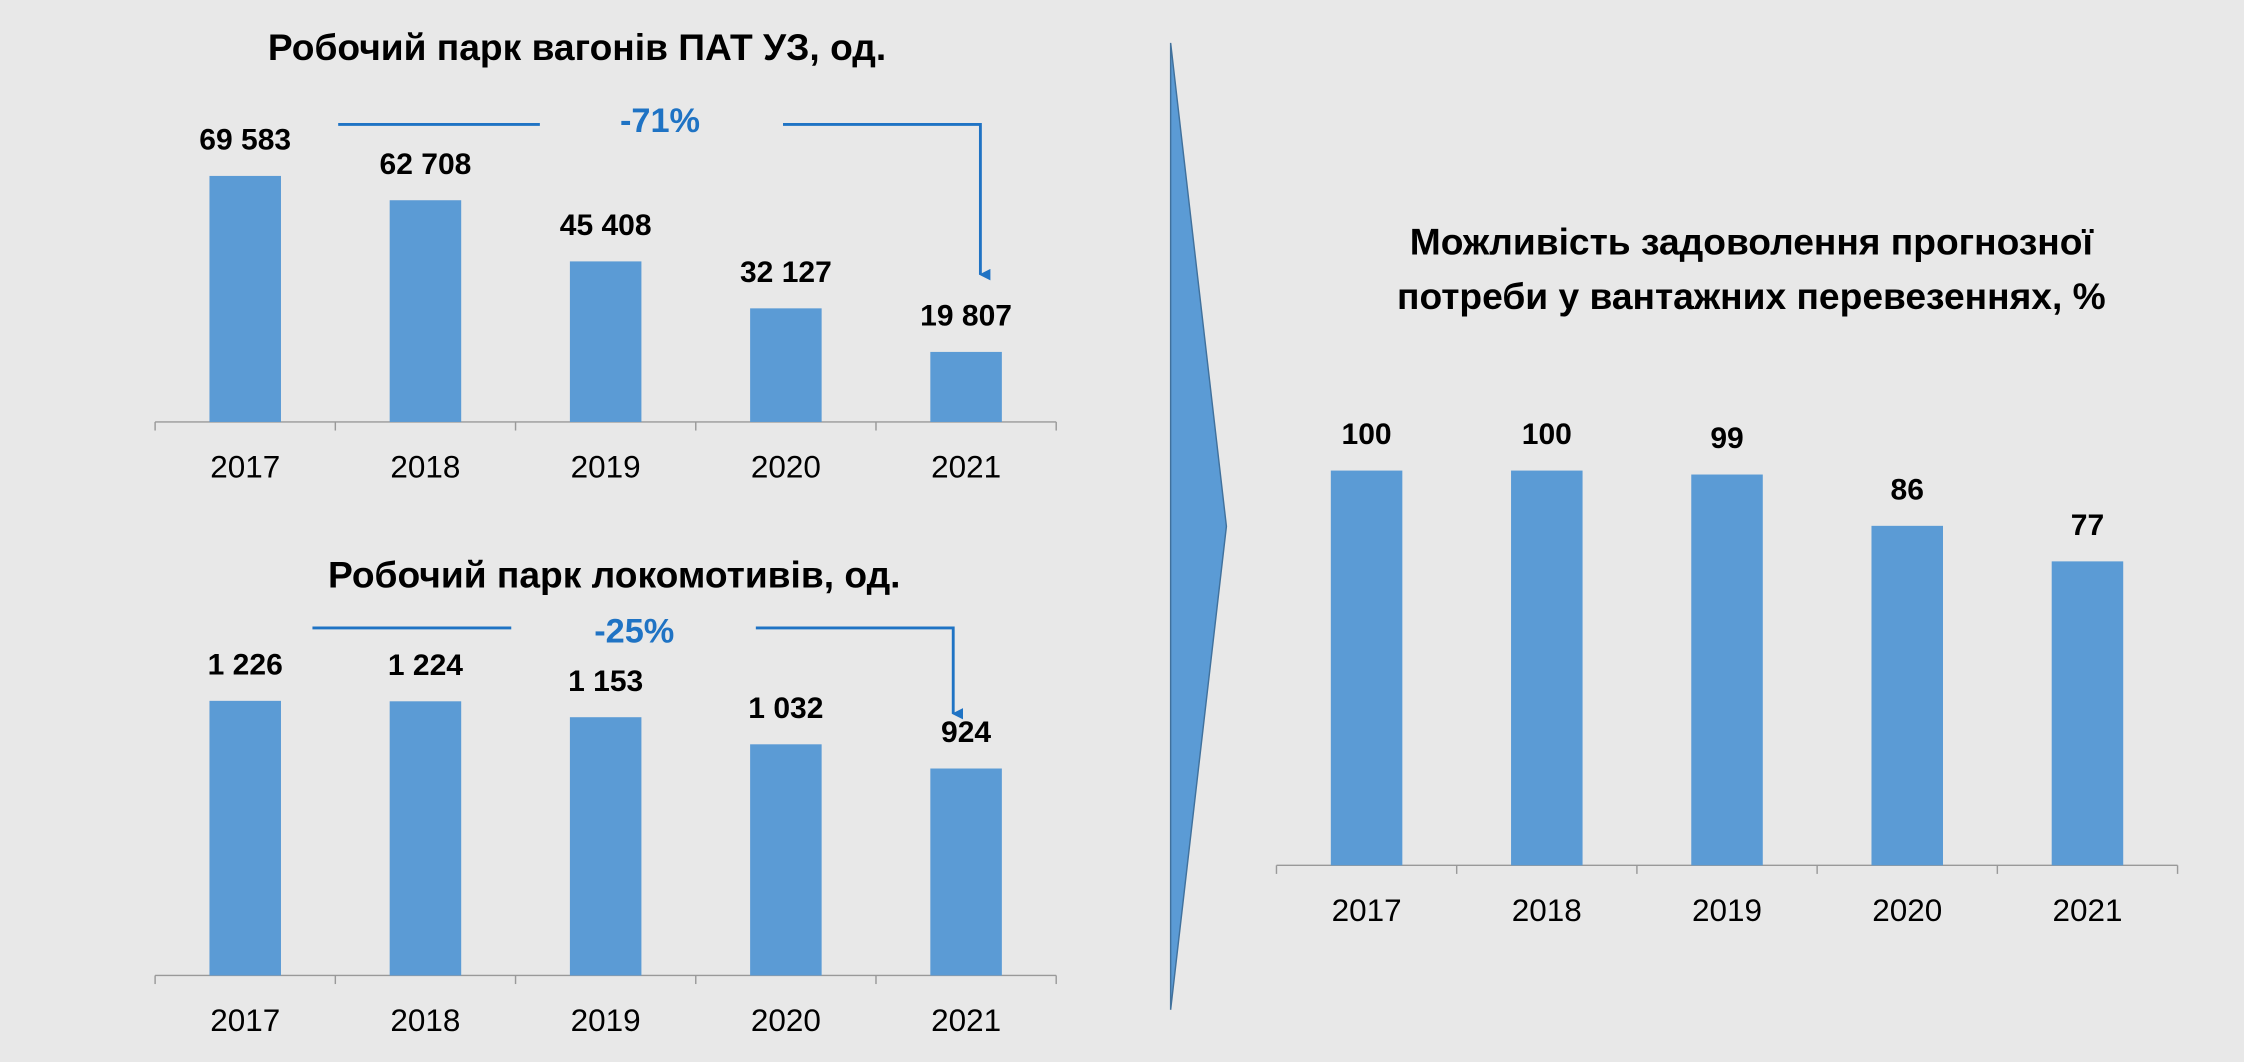  I want to click on value-label: 19 807, so click(966, 316).